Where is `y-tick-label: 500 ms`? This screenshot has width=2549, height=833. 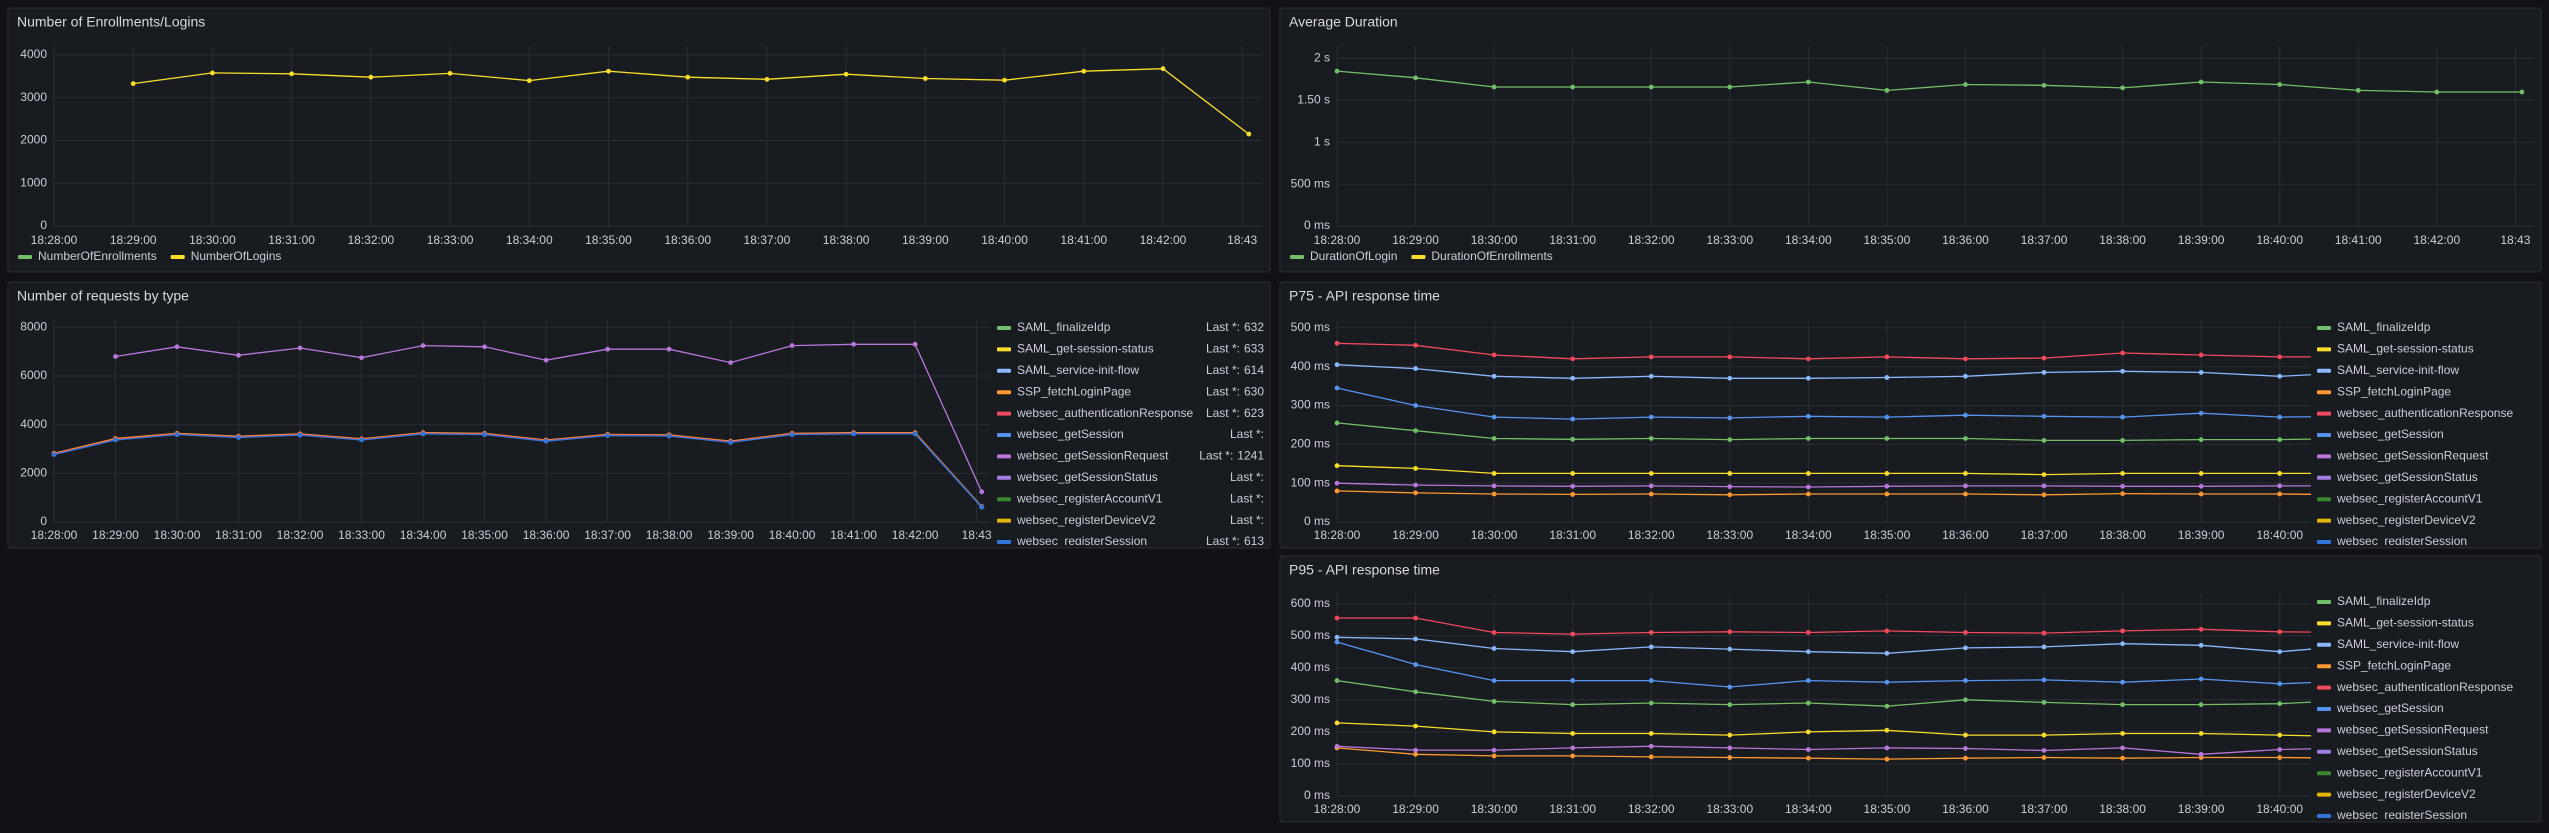
y-tick-label: 500 ms is located at coordinates (1310, 327).